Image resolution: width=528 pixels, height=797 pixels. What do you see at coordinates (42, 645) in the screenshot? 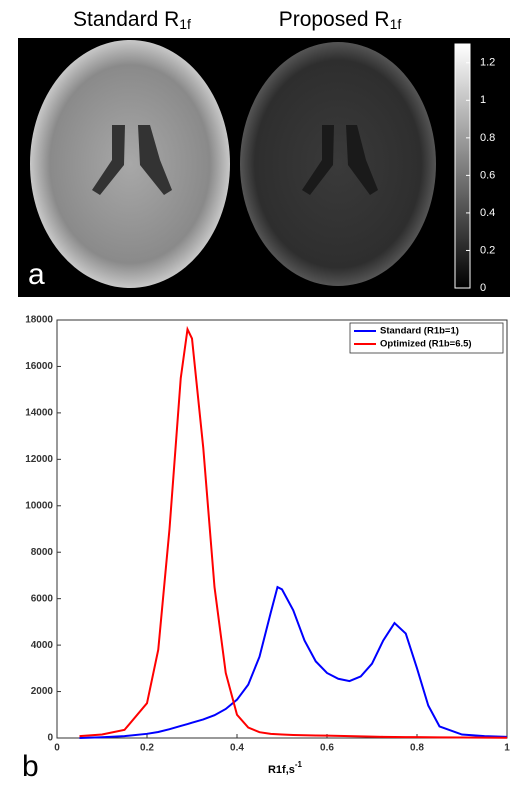
I see `y-tick-label: 4000` at bounding box center [42, 645].